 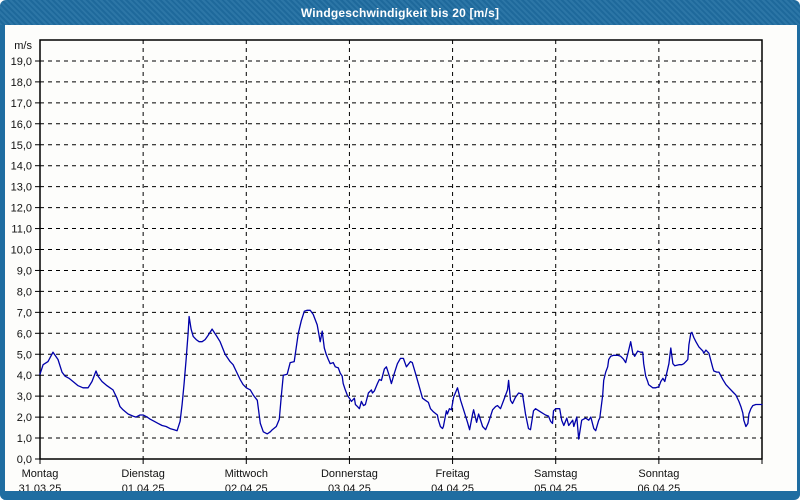 I want to click on title-bar: Windgeschwindigkeit bis 20 [m/s], so click(x=400, y=12).